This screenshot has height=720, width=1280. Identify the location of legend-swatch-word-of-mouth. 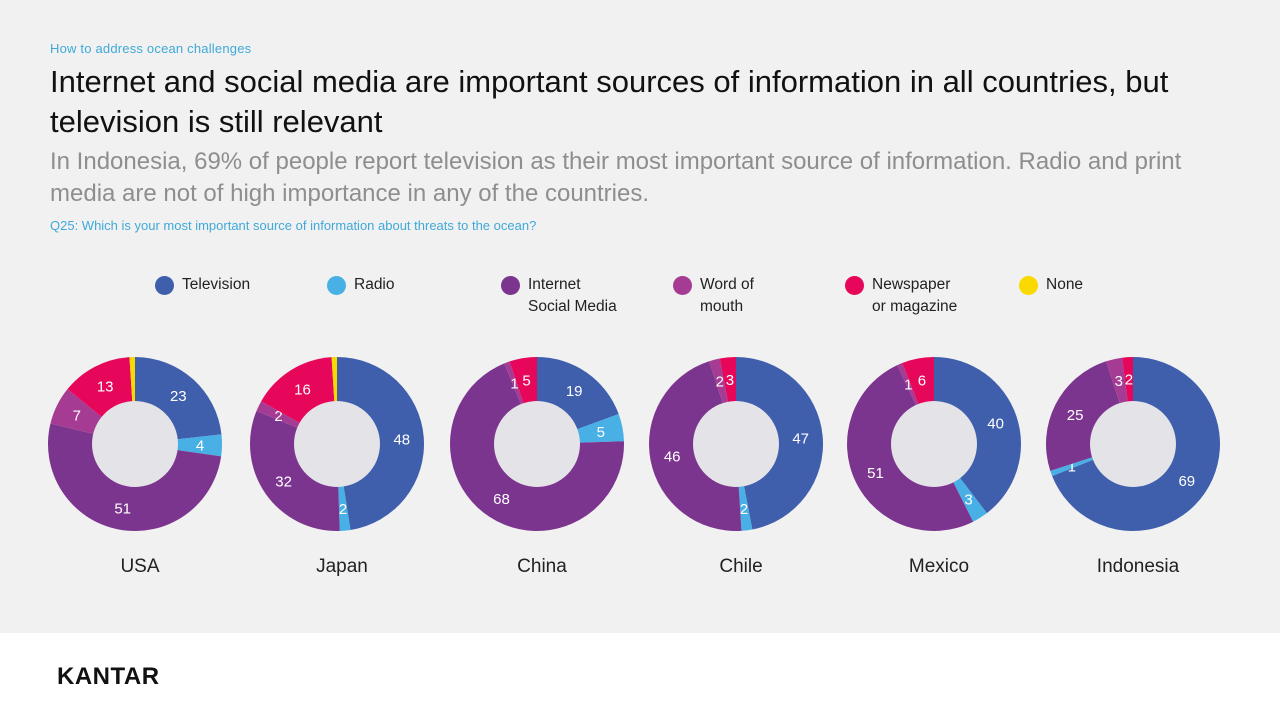
(682, 285).